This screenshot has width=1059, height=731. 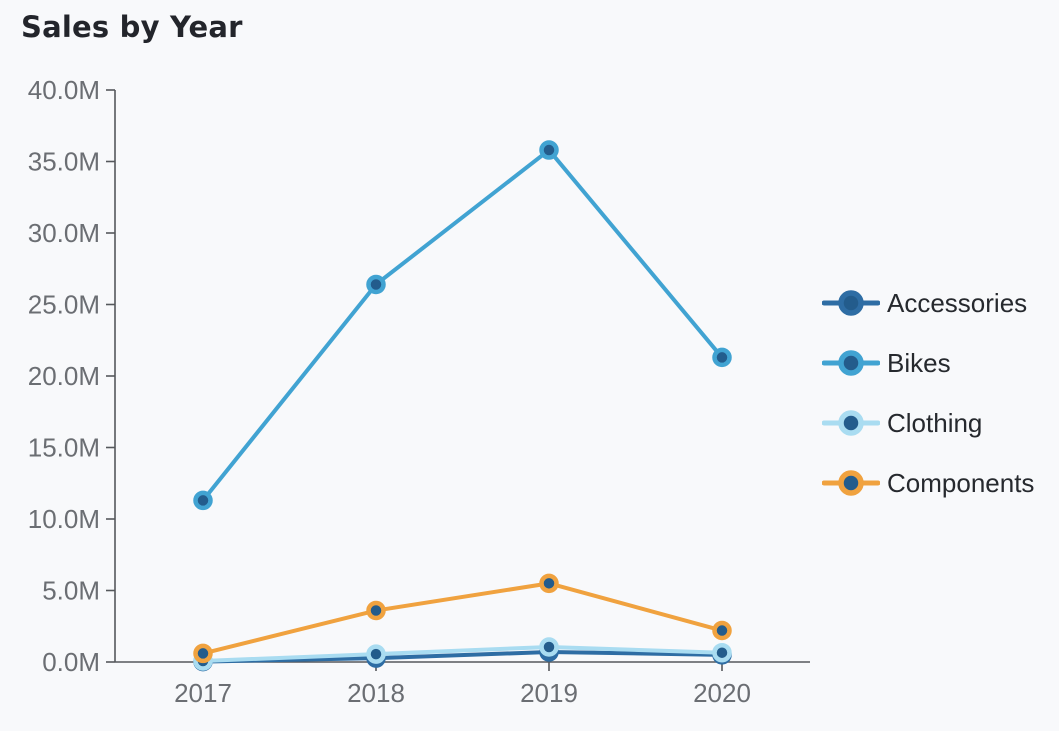 I want to click on legend-label: Bikes, so click(x=919, y=362).